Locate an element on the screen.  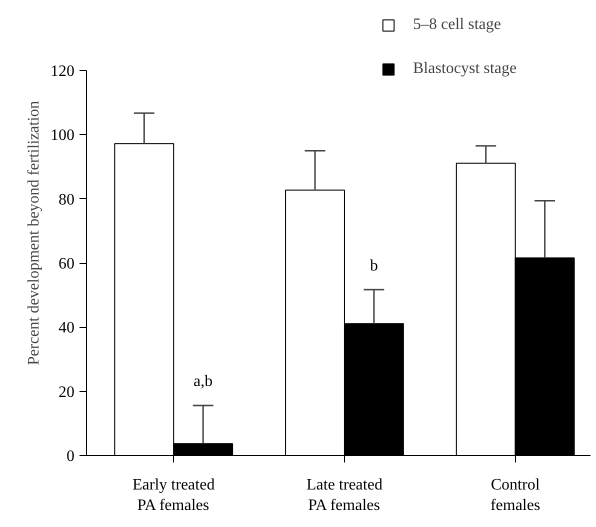
y-axis-title: Percent development beyond fertilization is located at coordinates (34, 233).